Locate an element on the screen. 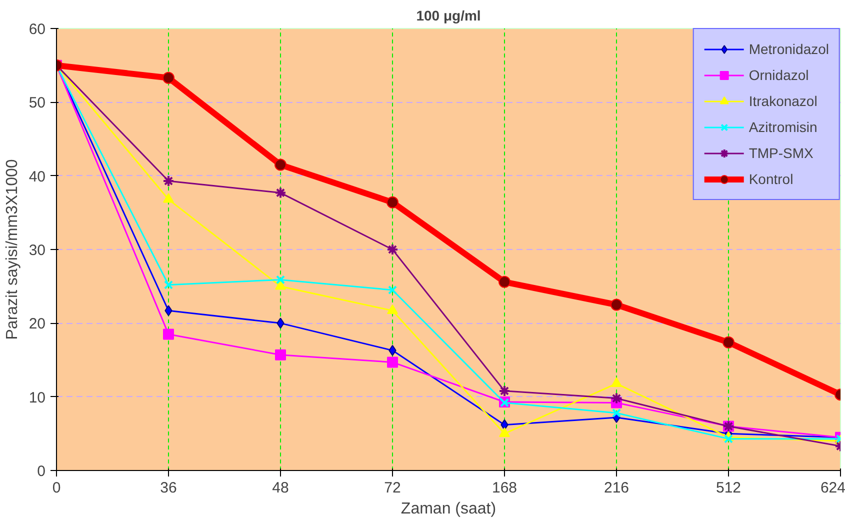 The height and width of the screenshot is (520, 845). x-tick-label: 48 is located at coordinates (280, 488).